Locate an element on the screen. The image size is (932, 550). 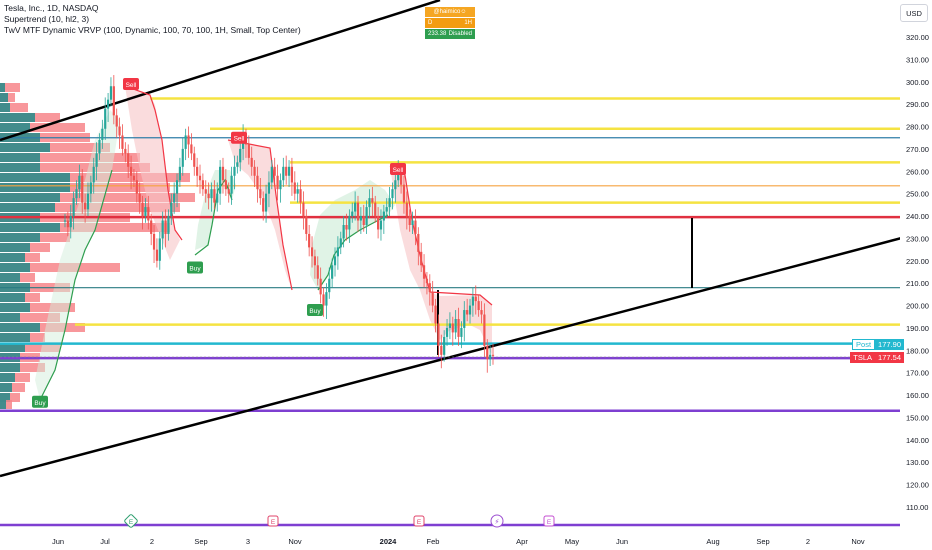
svg-text: E is located at coordinates (419, 522).